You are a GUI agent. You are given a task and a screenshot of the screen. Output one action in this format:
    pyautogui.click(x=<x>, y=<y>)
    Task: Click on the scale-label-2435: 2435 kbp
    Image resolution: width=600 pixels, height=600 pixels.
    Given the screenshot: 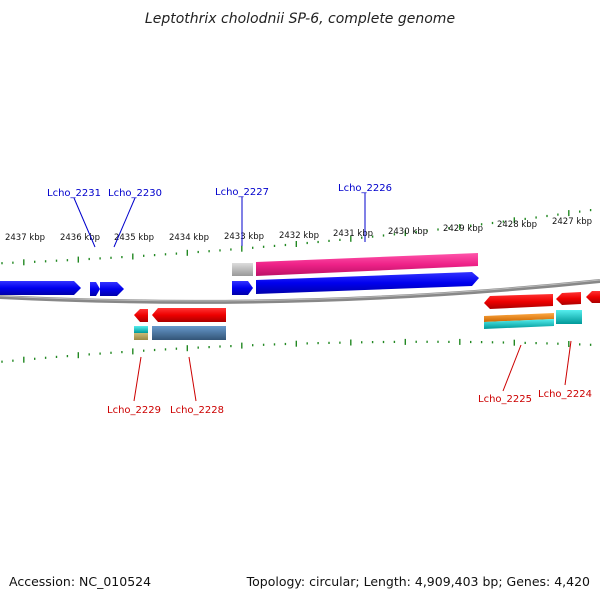 What is the action you would take?
    pyautogui.click(x=134, y=238)
    